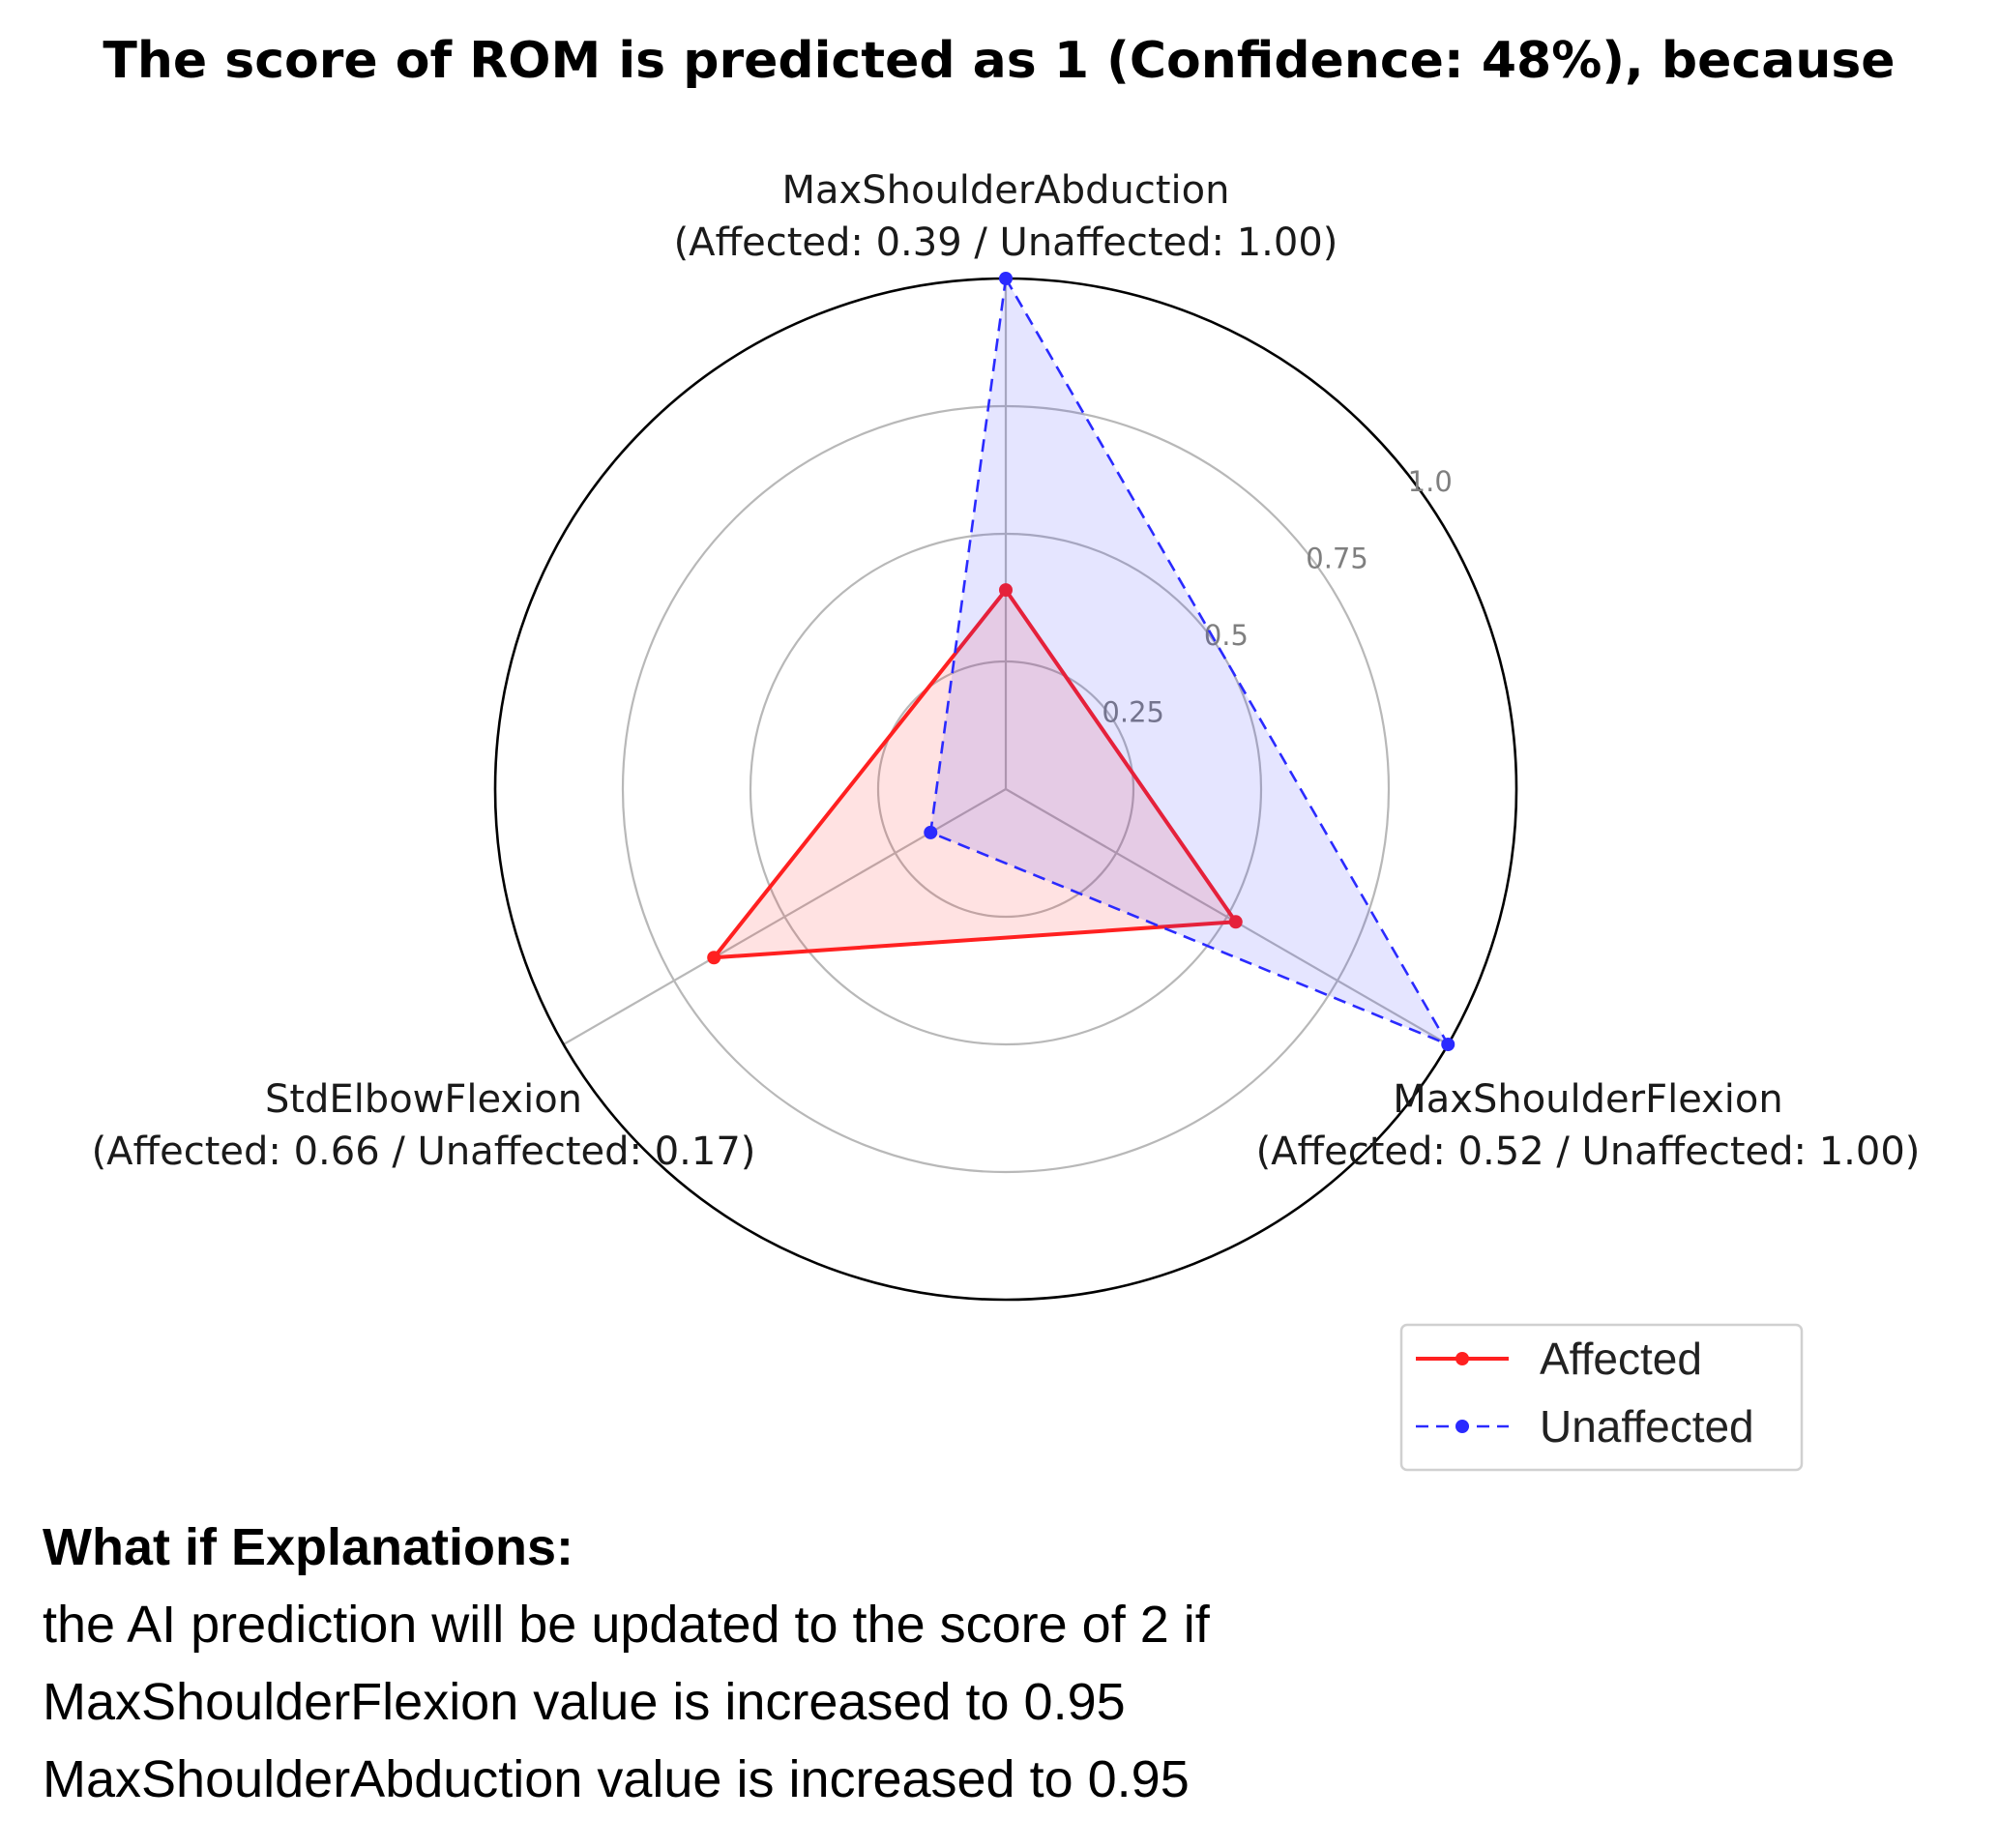 The image size is (1999, 1848). I want to click on series-line-unaffected, so click(1189, 661).